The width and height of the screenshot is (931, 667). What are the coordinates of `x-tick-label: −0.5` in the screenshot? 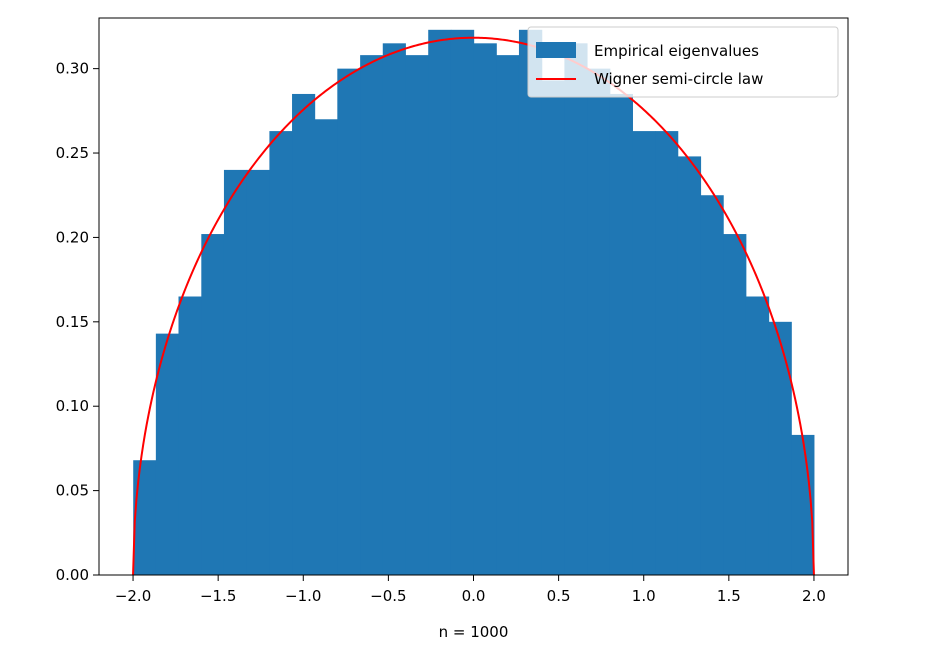 It's located at (388, 596).